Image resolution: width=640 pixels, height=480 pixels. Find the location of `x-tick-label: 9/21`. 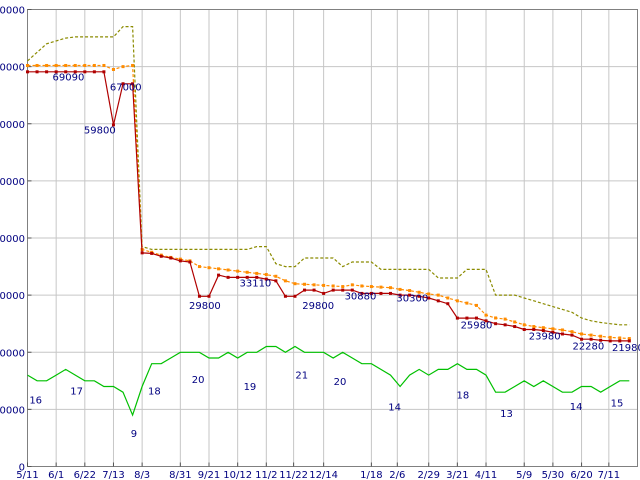

x-tick-label: 9/21 is located at coordinates (209, 475).